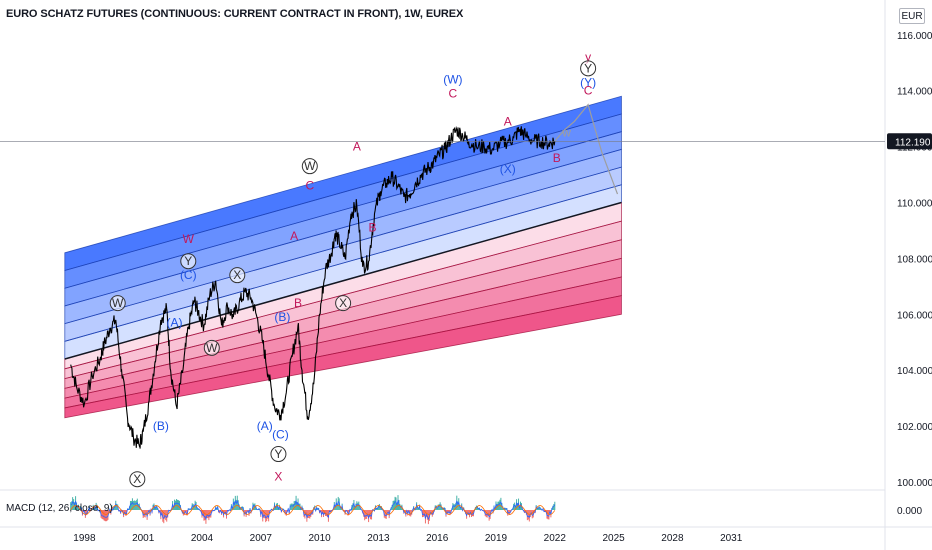 This screenshot has width=932, height=550. Describe the element at coordinates (914, 371) in the screenshot. I see `y-tick-label: 104.000` at that location.